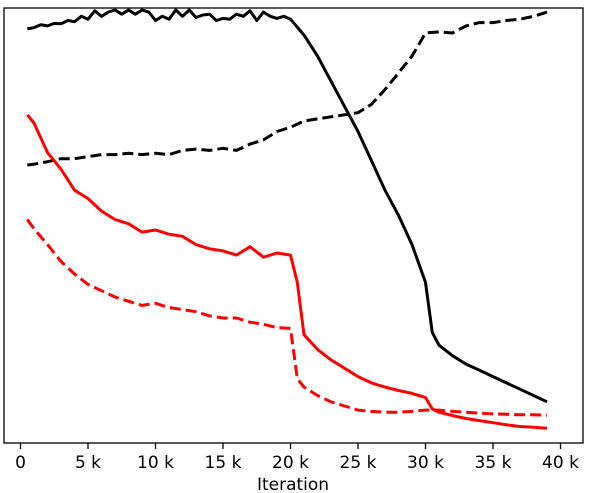  Describe the element at coordinates (293, 484) in the screenshot. I see `x-axis-label: Iteration` at that location.